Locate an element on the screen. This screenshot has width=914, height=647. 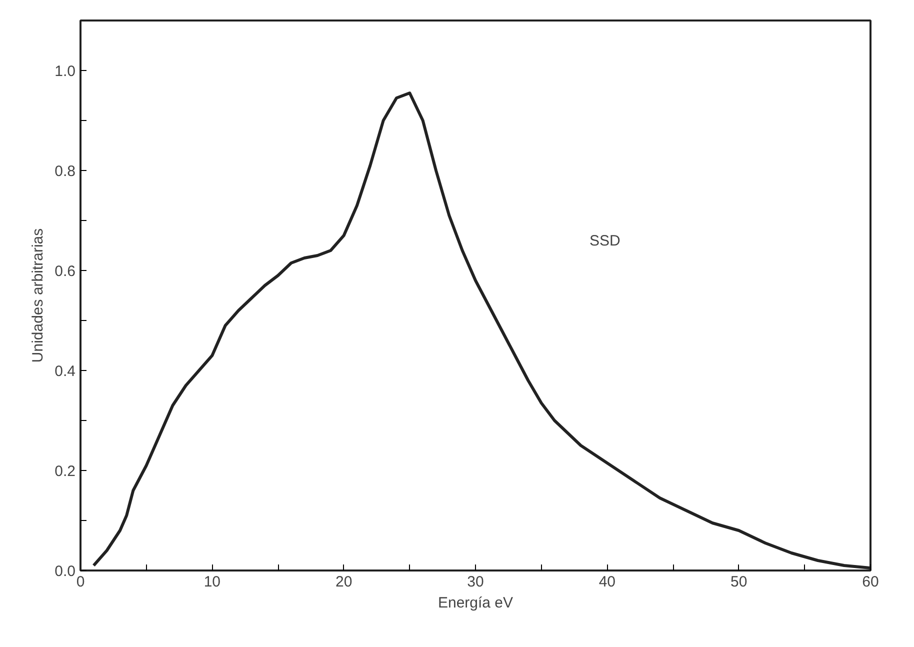
y-tick-label: 0.2 is located at coordinates (65, 471).